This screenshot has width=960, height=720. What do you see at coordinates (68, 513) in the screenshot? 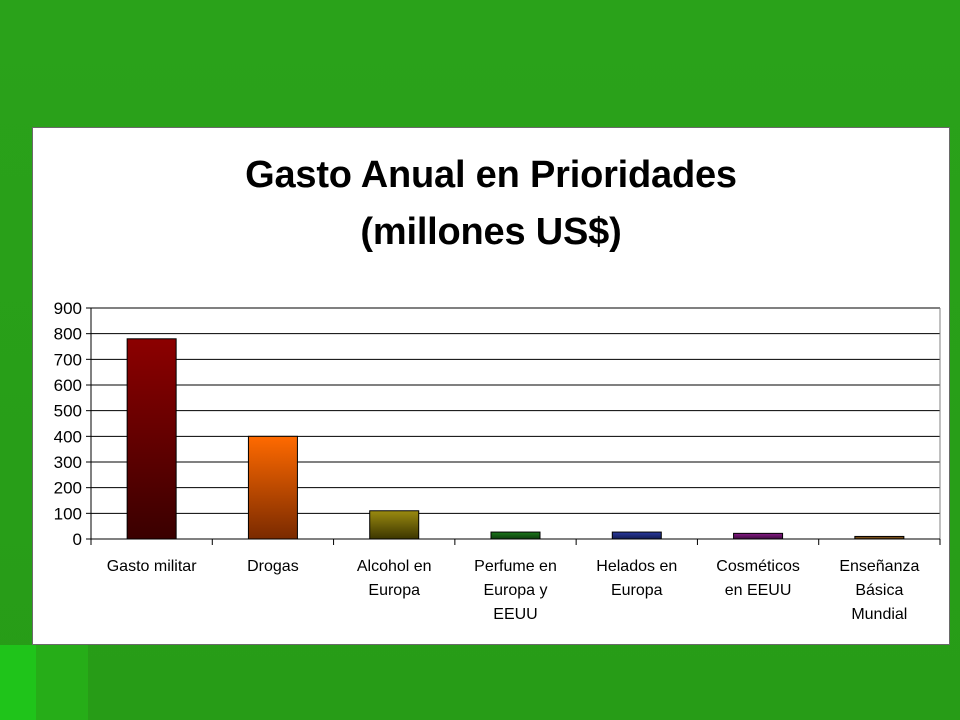
I see `y-tick-label: 100` at bounding box center [68, 513].